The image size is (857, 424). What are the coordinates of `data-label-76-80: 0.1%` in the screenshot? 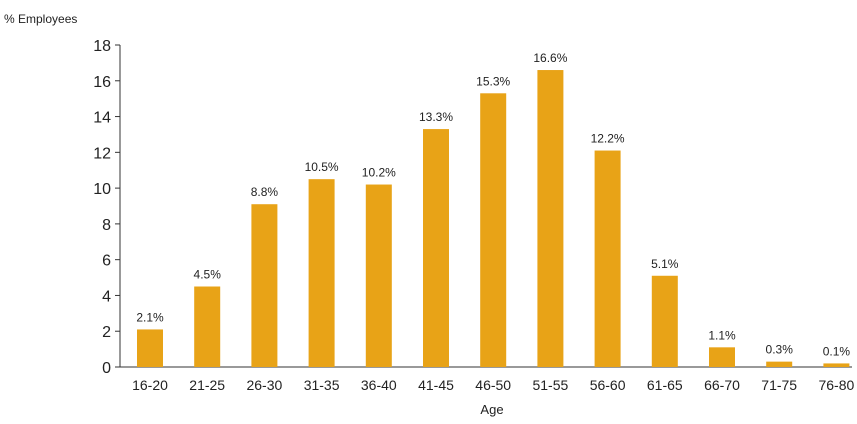 It's located at (837, 351).